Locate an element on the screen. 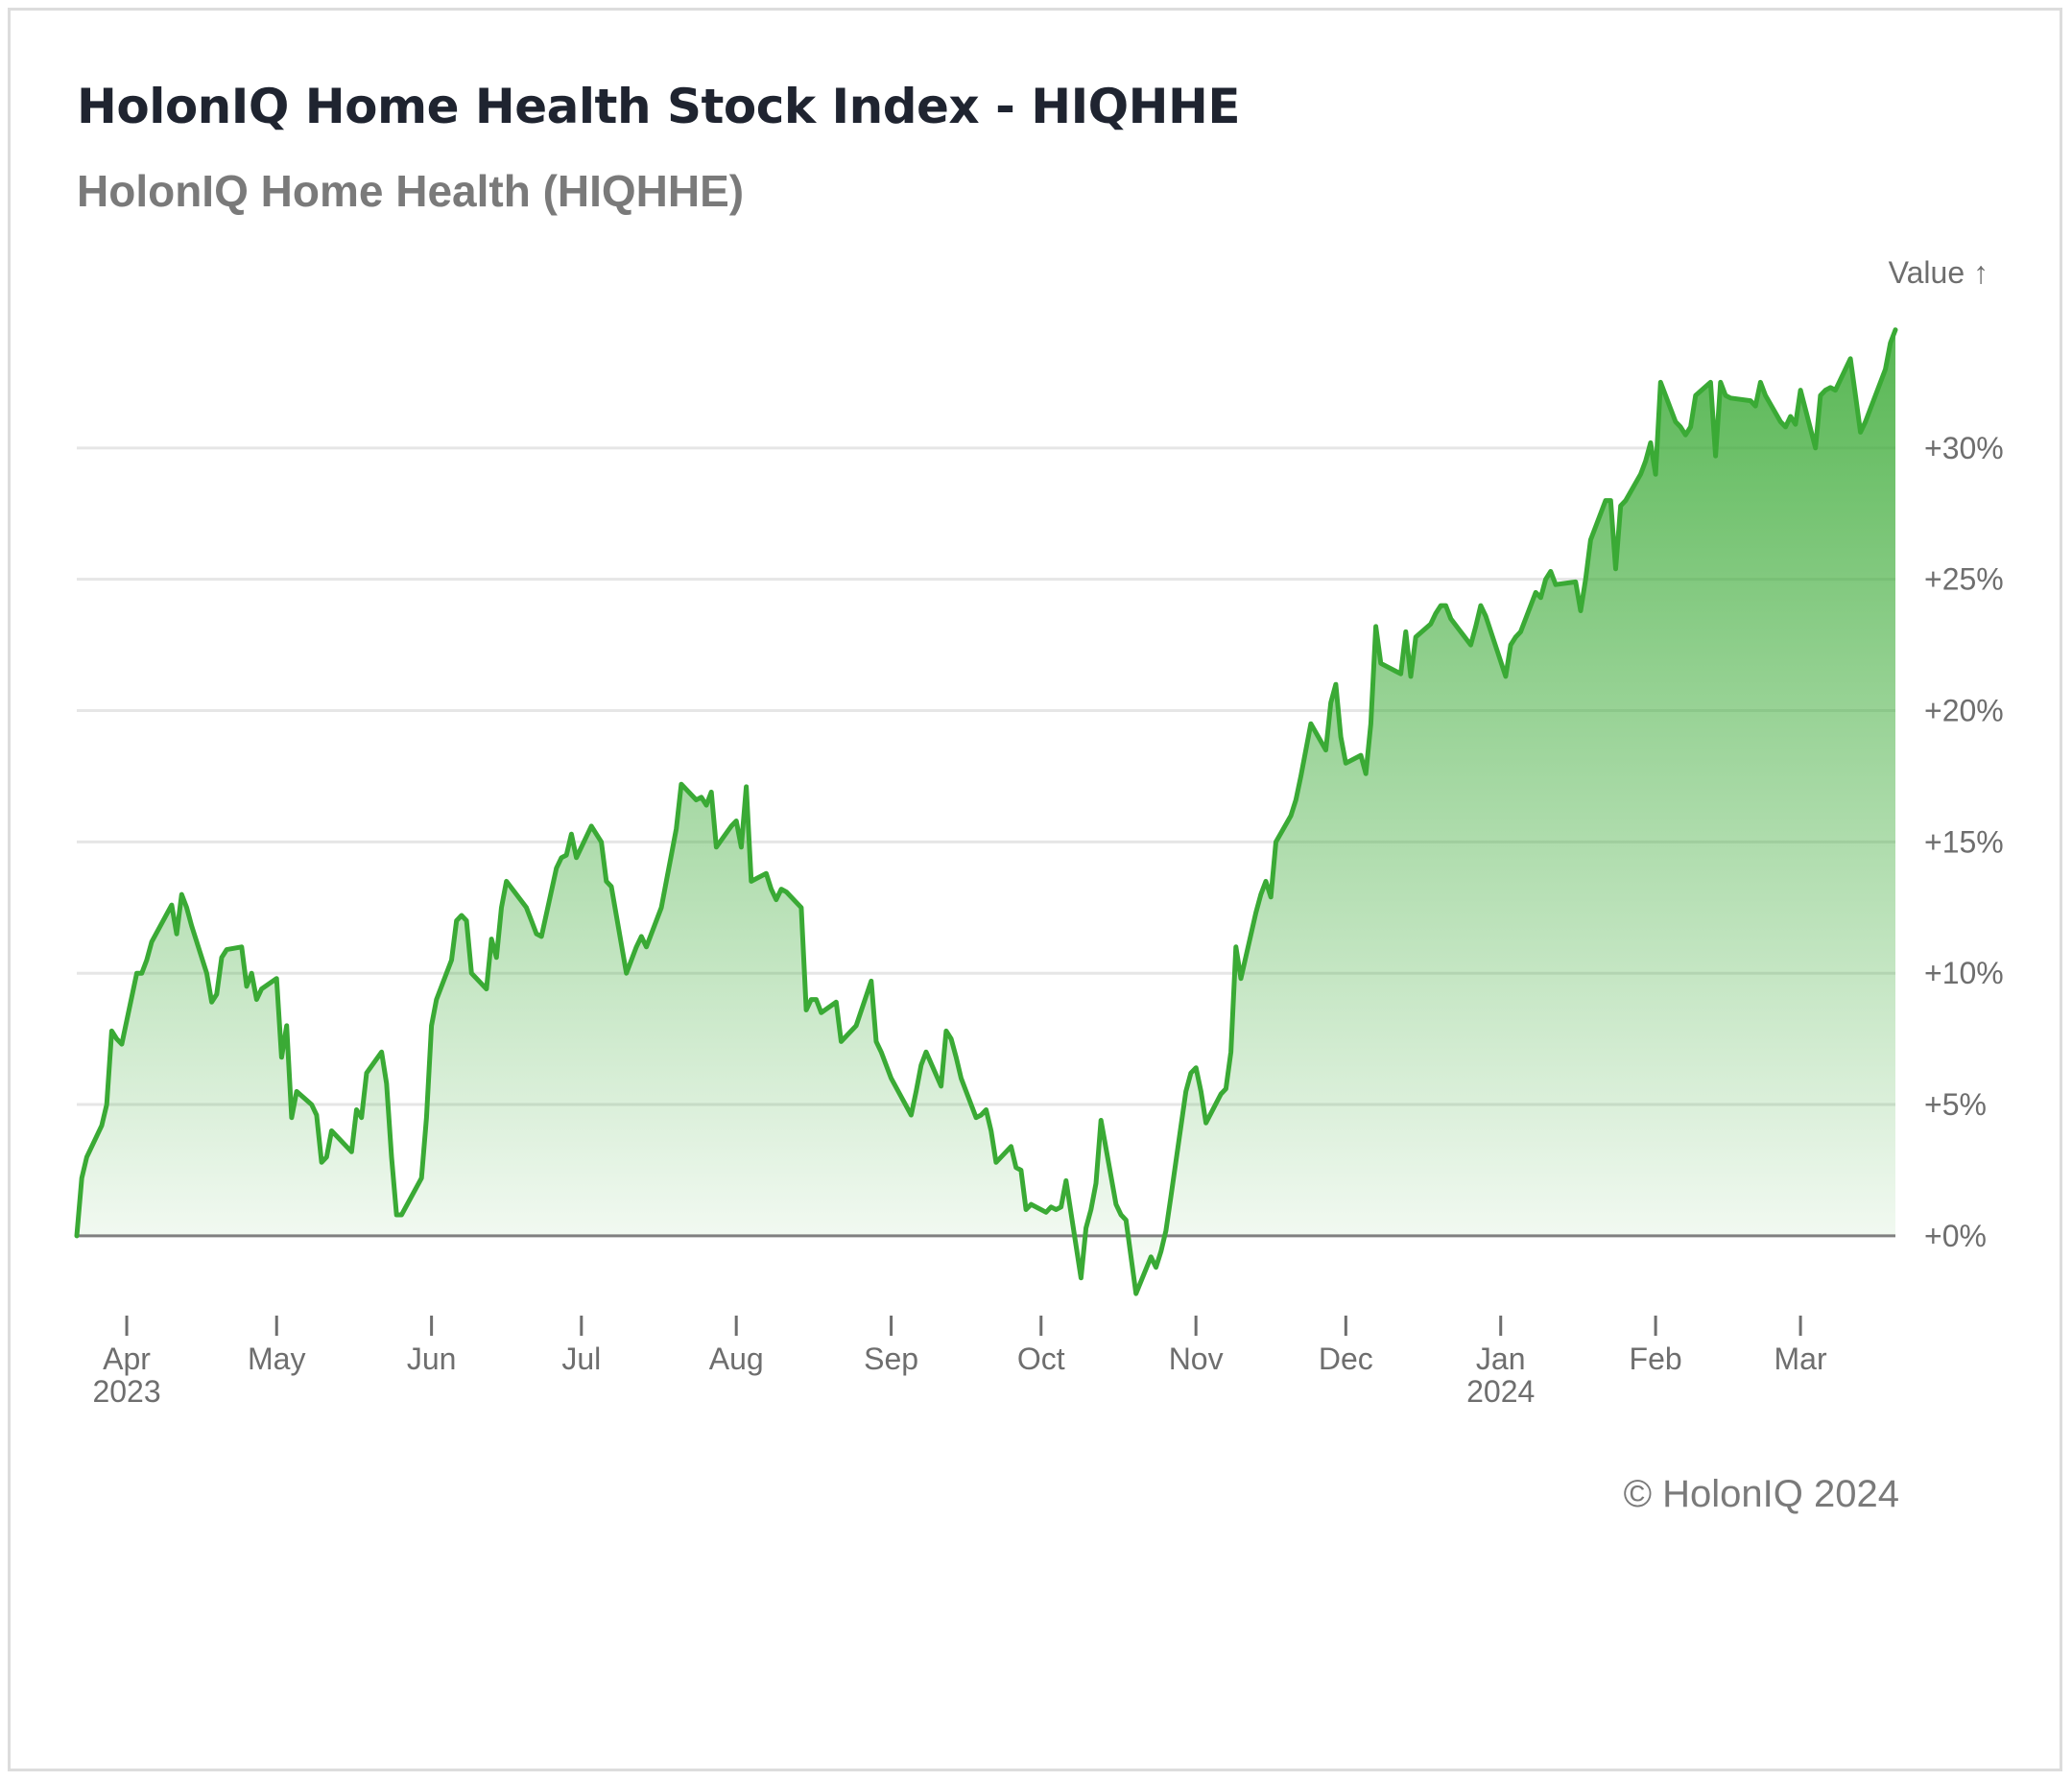  x-tick-label: Sep is located at coordinates (891, 1359).